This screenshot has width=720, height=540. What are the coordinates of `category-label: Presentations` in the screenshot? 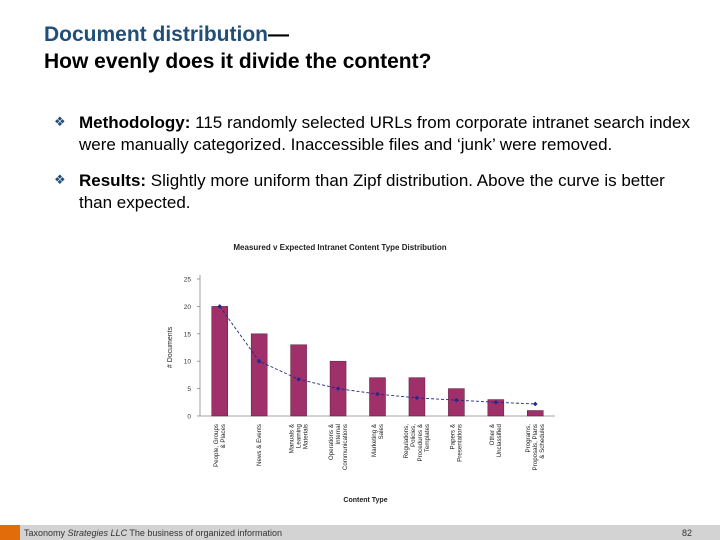 It's located at (460, 443).